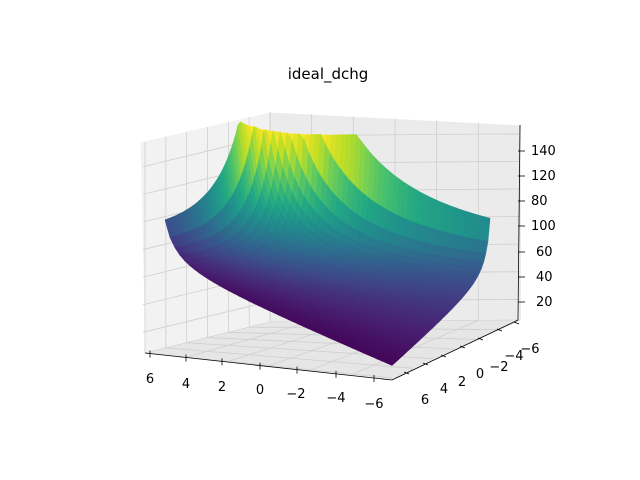 Image resolution: width=640 pixels, height=480 pixels. Describe the element at coordinates (265, 392) in the screenshot. I see `x-axis-tick-labels: 6 4 2 0 −2 −4 −6` at that location.